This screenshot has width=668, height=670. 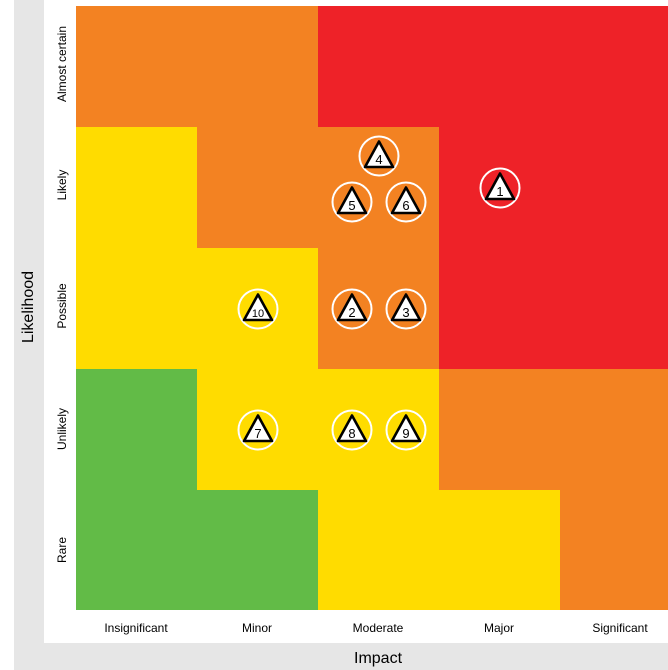 I want to click on risk-marker-3: 3, so click(x=406, y=309).